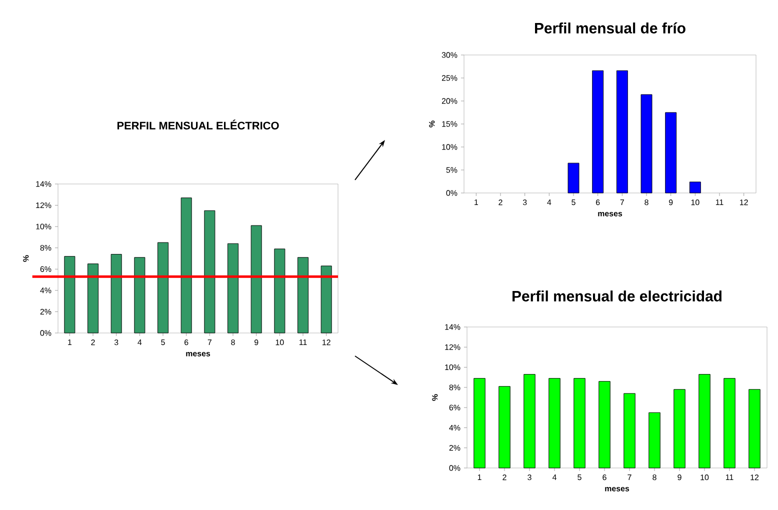 This screenshot has height=510, width=778. What do you see at coordinates (617, 296) in the screenshot?
I see `chart-title: Perfil mensual de electricidad` at bounding box center [617, 296].